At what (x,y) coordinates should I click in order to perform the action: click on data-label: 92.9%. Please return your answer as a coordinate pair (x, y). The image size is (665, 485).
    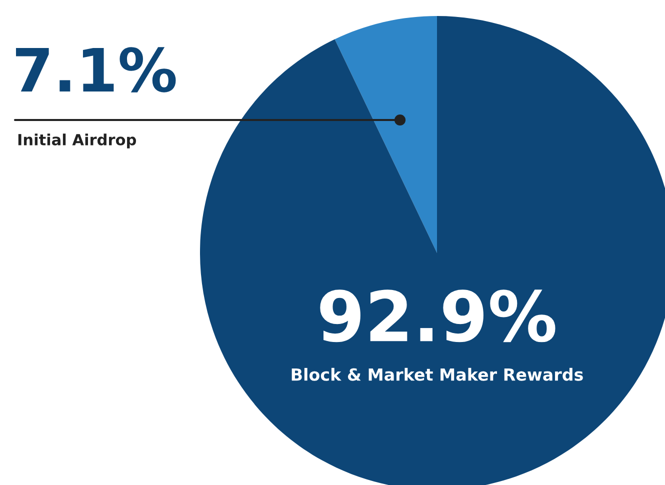
    Looking at the image, I should click on (438, 316).